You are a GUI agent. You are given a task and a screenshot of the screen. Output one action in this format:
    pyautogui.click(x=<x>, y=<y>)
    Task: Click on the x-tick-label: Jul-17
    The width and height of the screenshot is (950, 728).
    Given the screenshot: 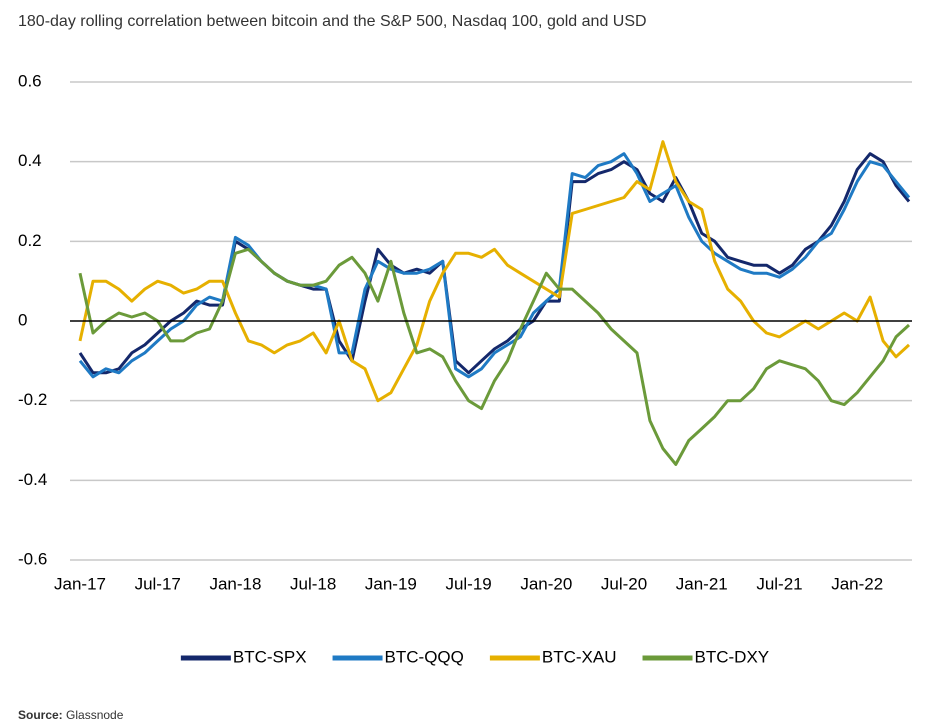 What is the action you would take?
    pyautogui.click(x=158, y=583)
    